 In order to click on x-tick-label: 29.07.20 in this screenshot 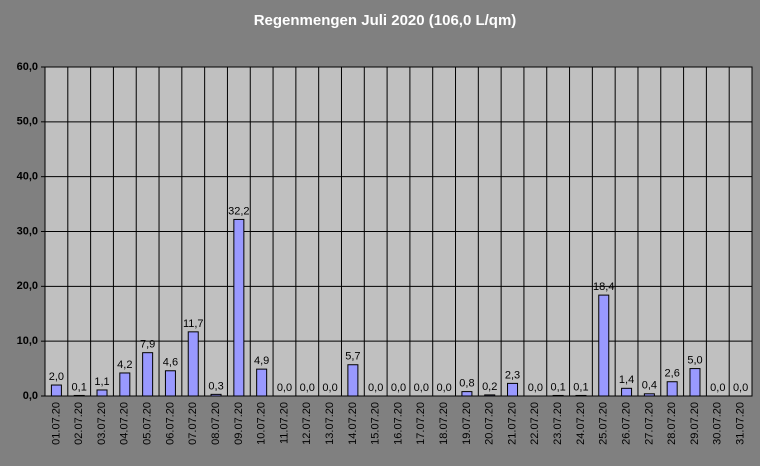, I will do `click(695, 423)`.